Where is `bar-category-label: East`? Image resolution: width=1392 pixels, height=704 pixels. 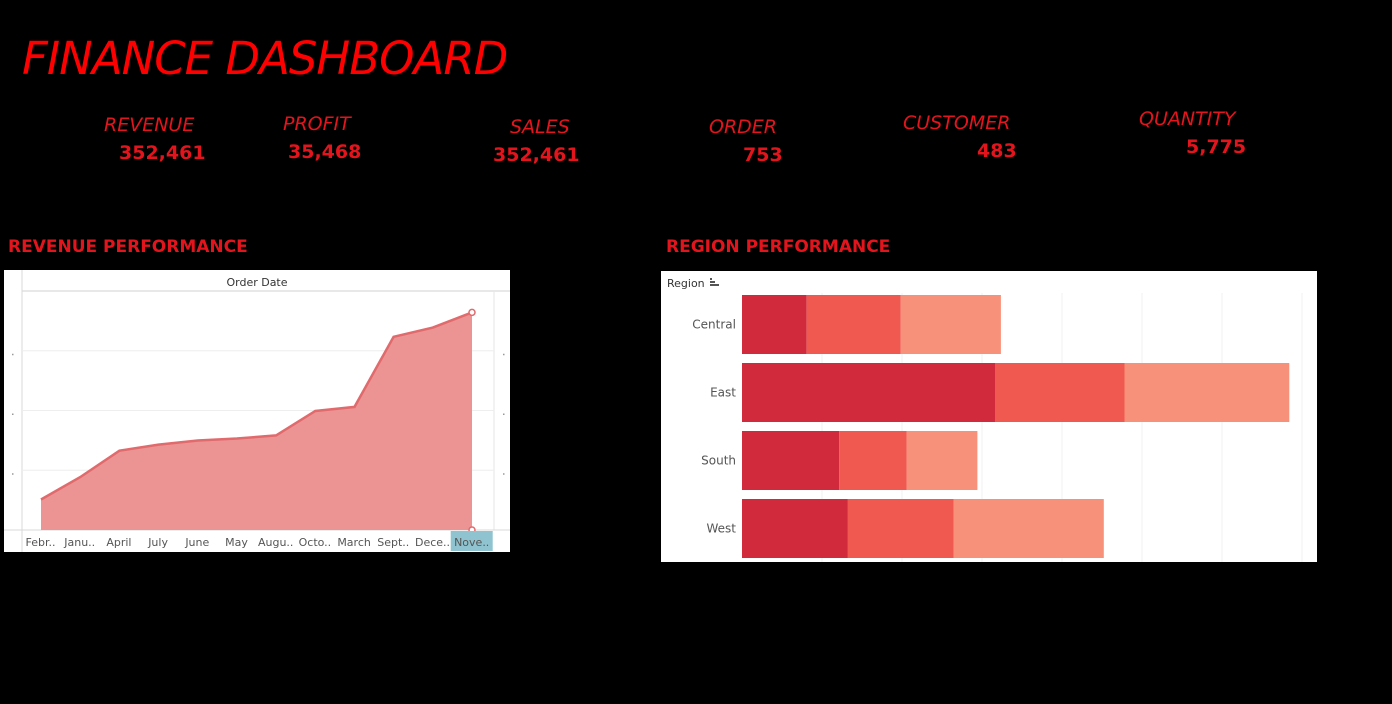
bar-category-label: East is located at coordinates (723, 393).